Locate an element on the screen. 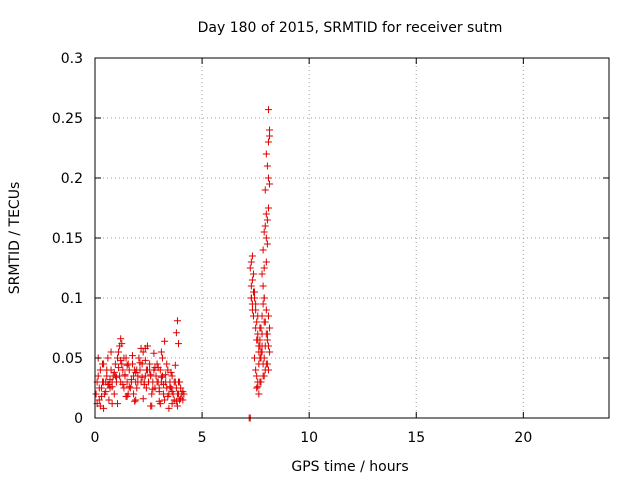  x-tick-label: 0 is located at coordinates (95, 438).